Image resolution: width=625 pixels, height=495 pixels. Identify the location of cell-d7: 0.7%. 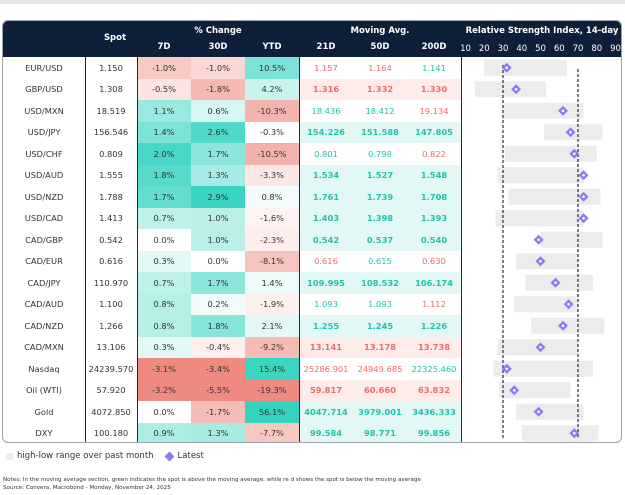
(164, 218).